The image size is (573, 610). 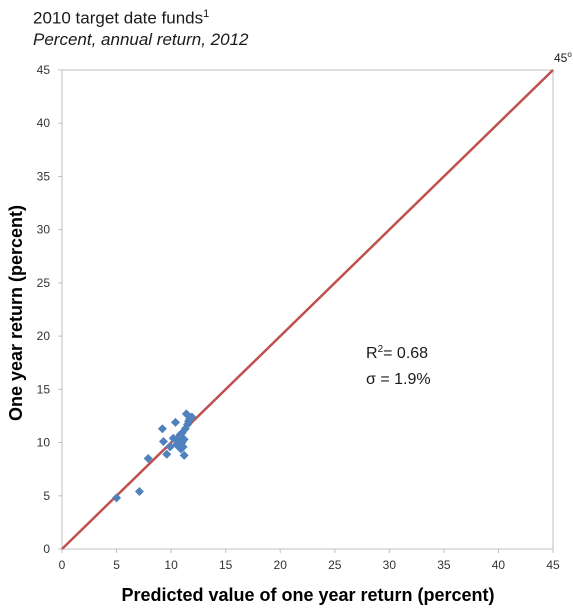 I want to click on r-squared-annotation: R2= 0.68, so click(x=397, y=353).